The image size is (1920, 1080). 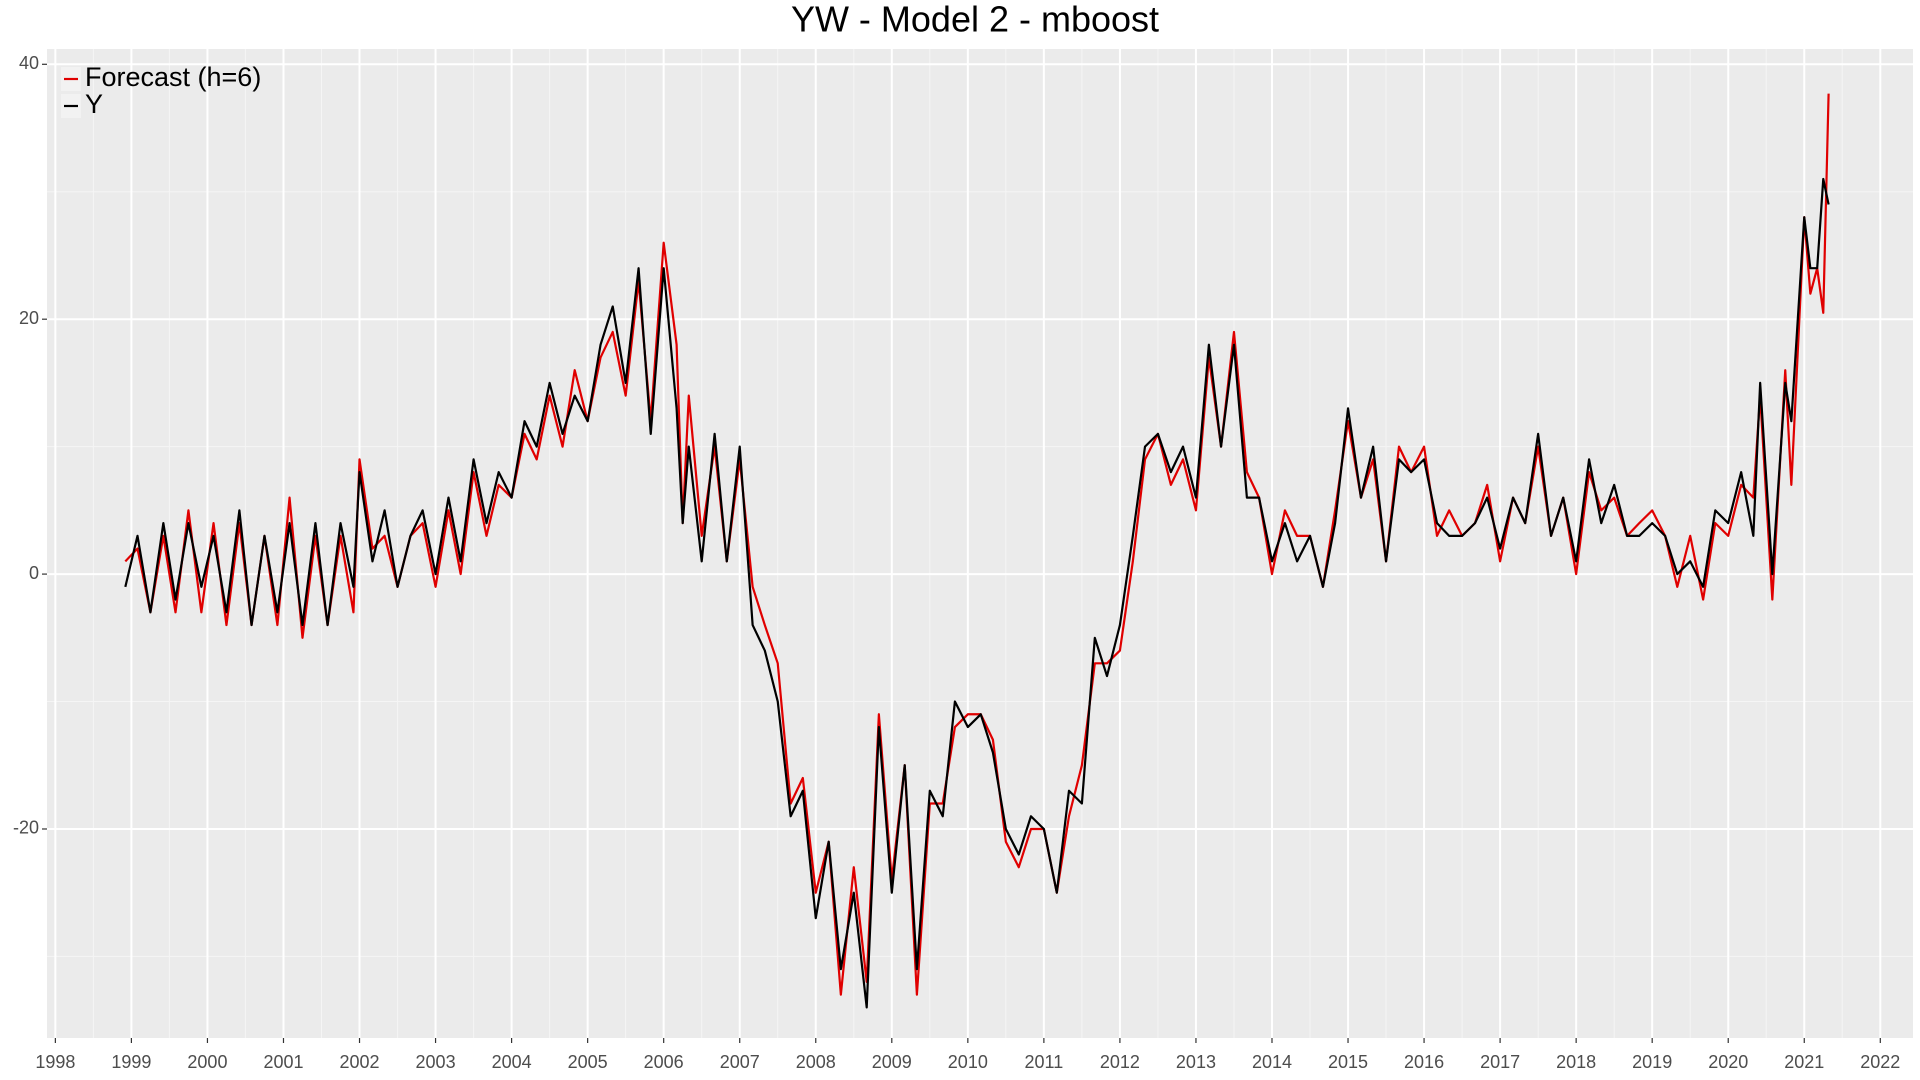 What do you see at coordinates (588, 1062) in the screenshot?
I see `x-tick-label: 2005` at bounding box center [588, 1062].